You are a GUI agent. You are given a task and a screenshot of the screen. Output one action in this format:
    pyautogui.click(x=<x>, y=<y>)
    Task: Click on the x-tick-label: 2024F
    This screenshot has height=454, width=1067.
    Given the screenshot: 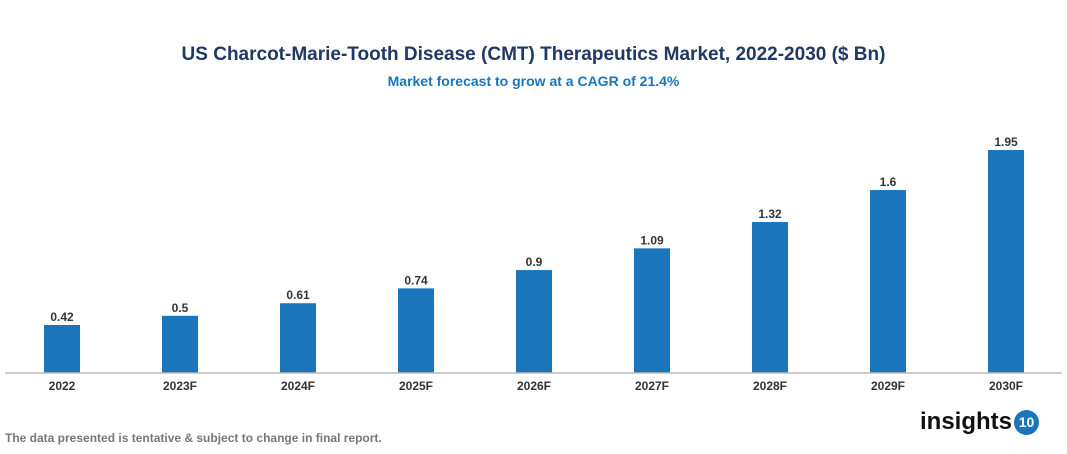 What is the action you would take?
    pyautogui.click(x=298, y=386)
    